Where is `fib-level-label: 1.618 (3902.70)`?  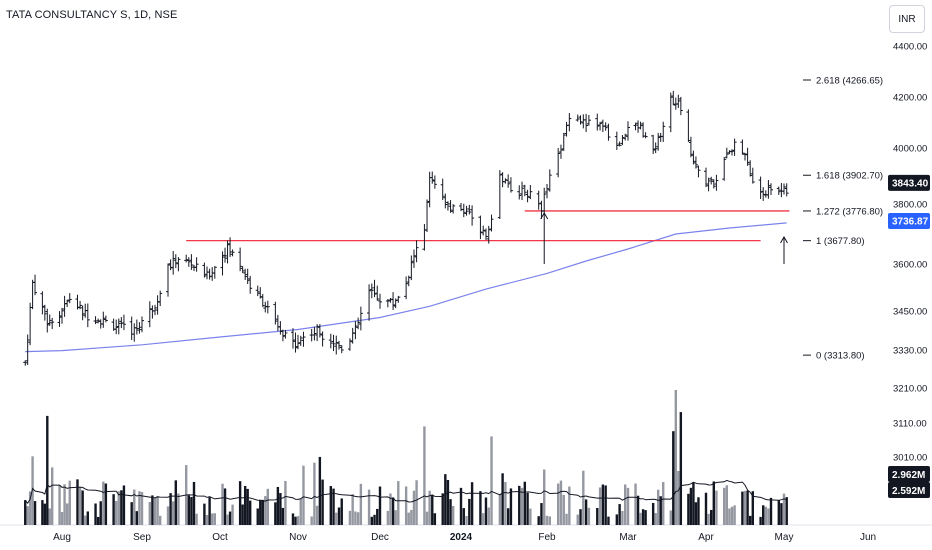
fib-level-label: 1.618 (3902.70) is located at coordinates (849, 176).